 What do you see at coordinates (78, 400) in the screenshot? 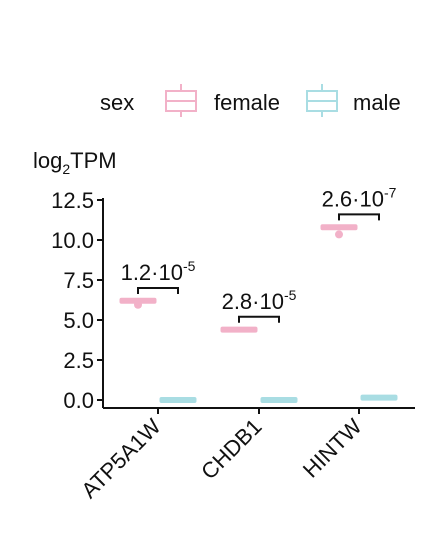
I see `y-tick-label: 0.0` at bounding box center [78, 400].